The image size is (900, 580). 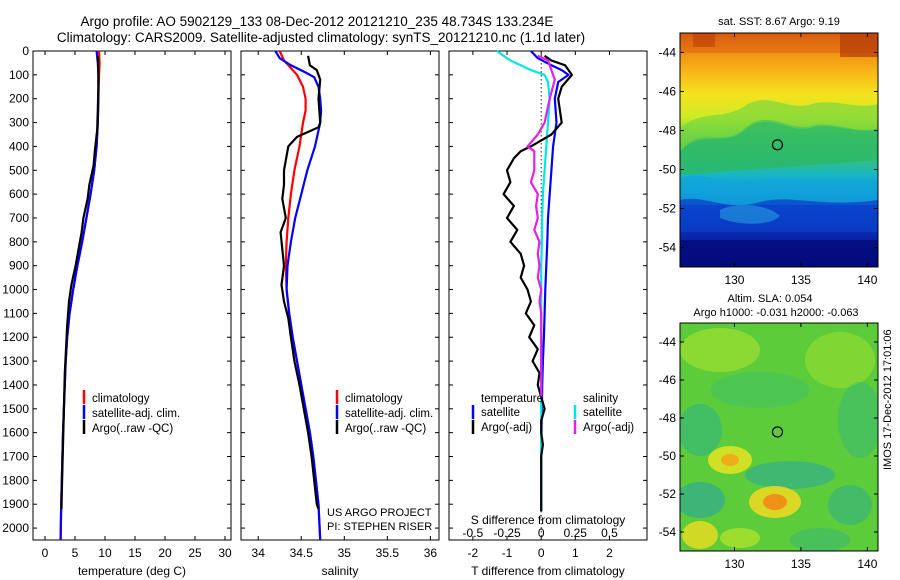 What do you see at coordinates (379, 513) in the screenshot?
I see `project-line1: US ARGO PROJECT` at bounding box center [379, 513].